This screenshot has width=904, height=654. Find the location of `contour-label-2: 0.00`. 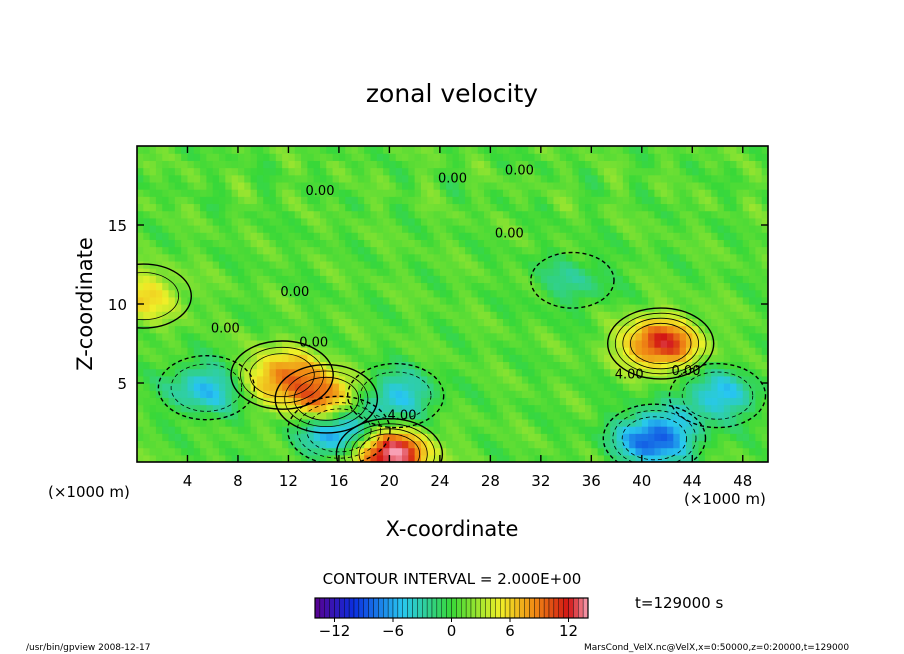

contour-label-2: 0.00 is located at coordinates (320, 191).